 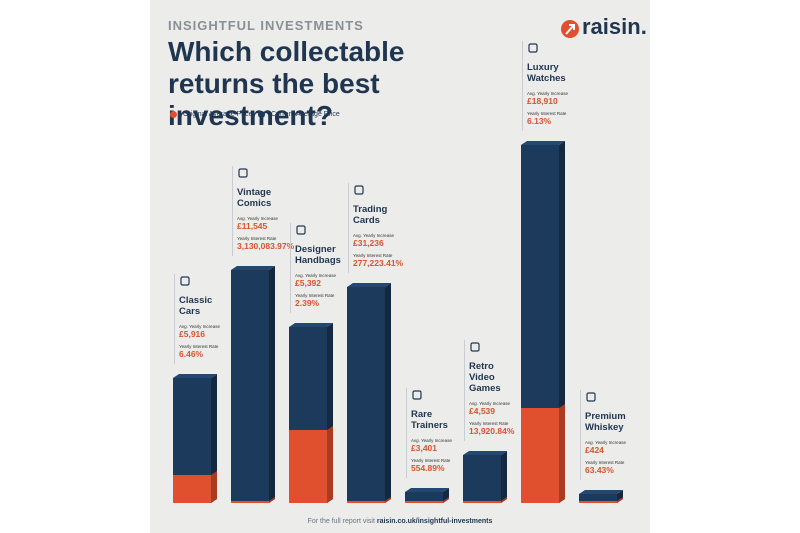 What do you see at coordinates (305, 114) in the screenshot?
I see `legend-label: Current Average Price` at bounding box center [305, 114].